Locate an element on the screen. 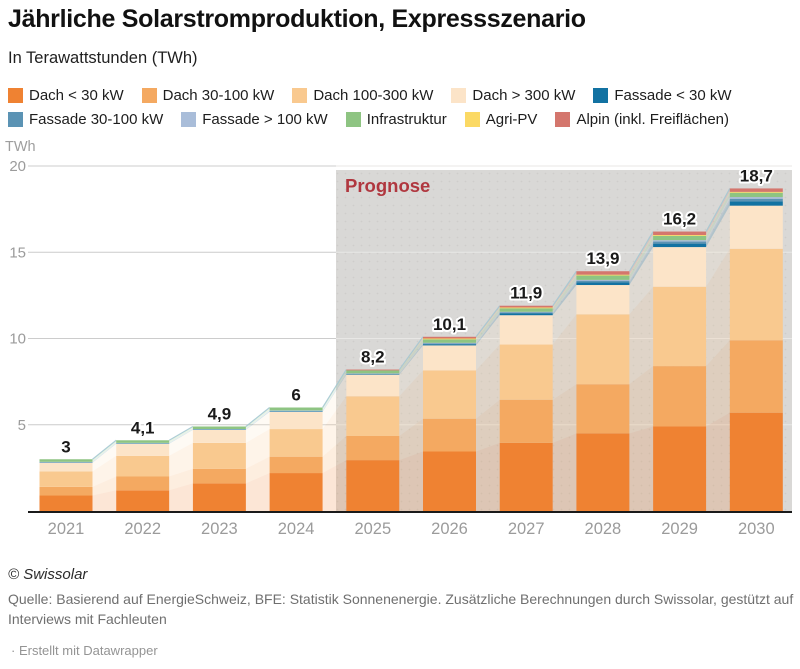 The width and height of the screenshot is (800, 669). x-axis-label: 2028 is located at coordinates (603, 529).